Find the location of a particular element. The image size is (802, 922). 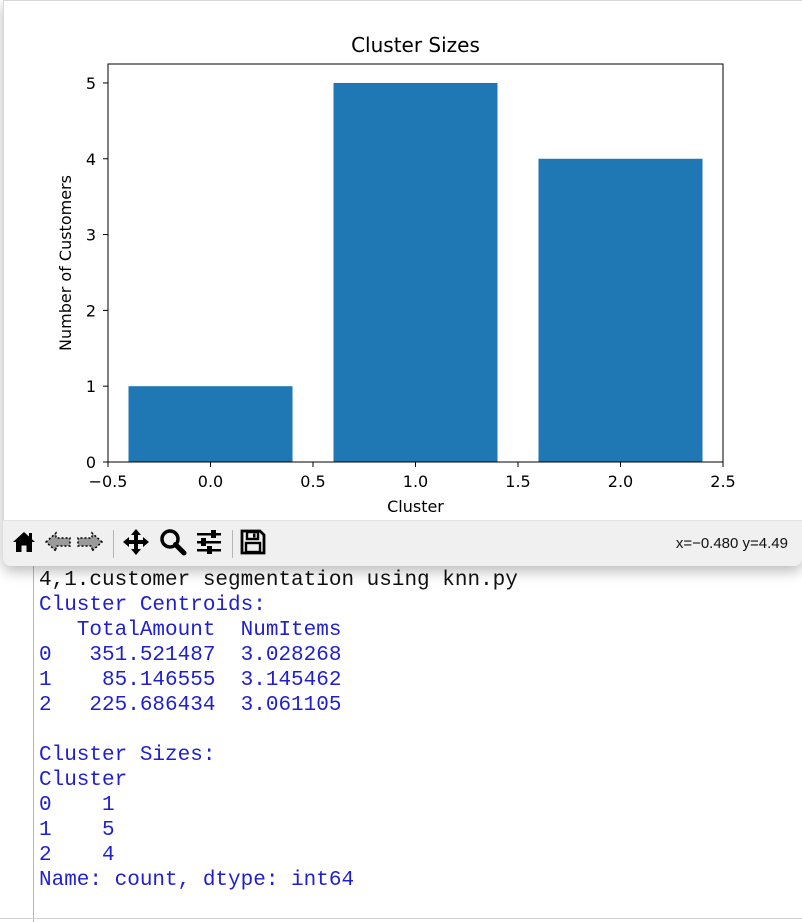

shell-output-line: Cluster Centroids: is located at coordinates (152, 605).